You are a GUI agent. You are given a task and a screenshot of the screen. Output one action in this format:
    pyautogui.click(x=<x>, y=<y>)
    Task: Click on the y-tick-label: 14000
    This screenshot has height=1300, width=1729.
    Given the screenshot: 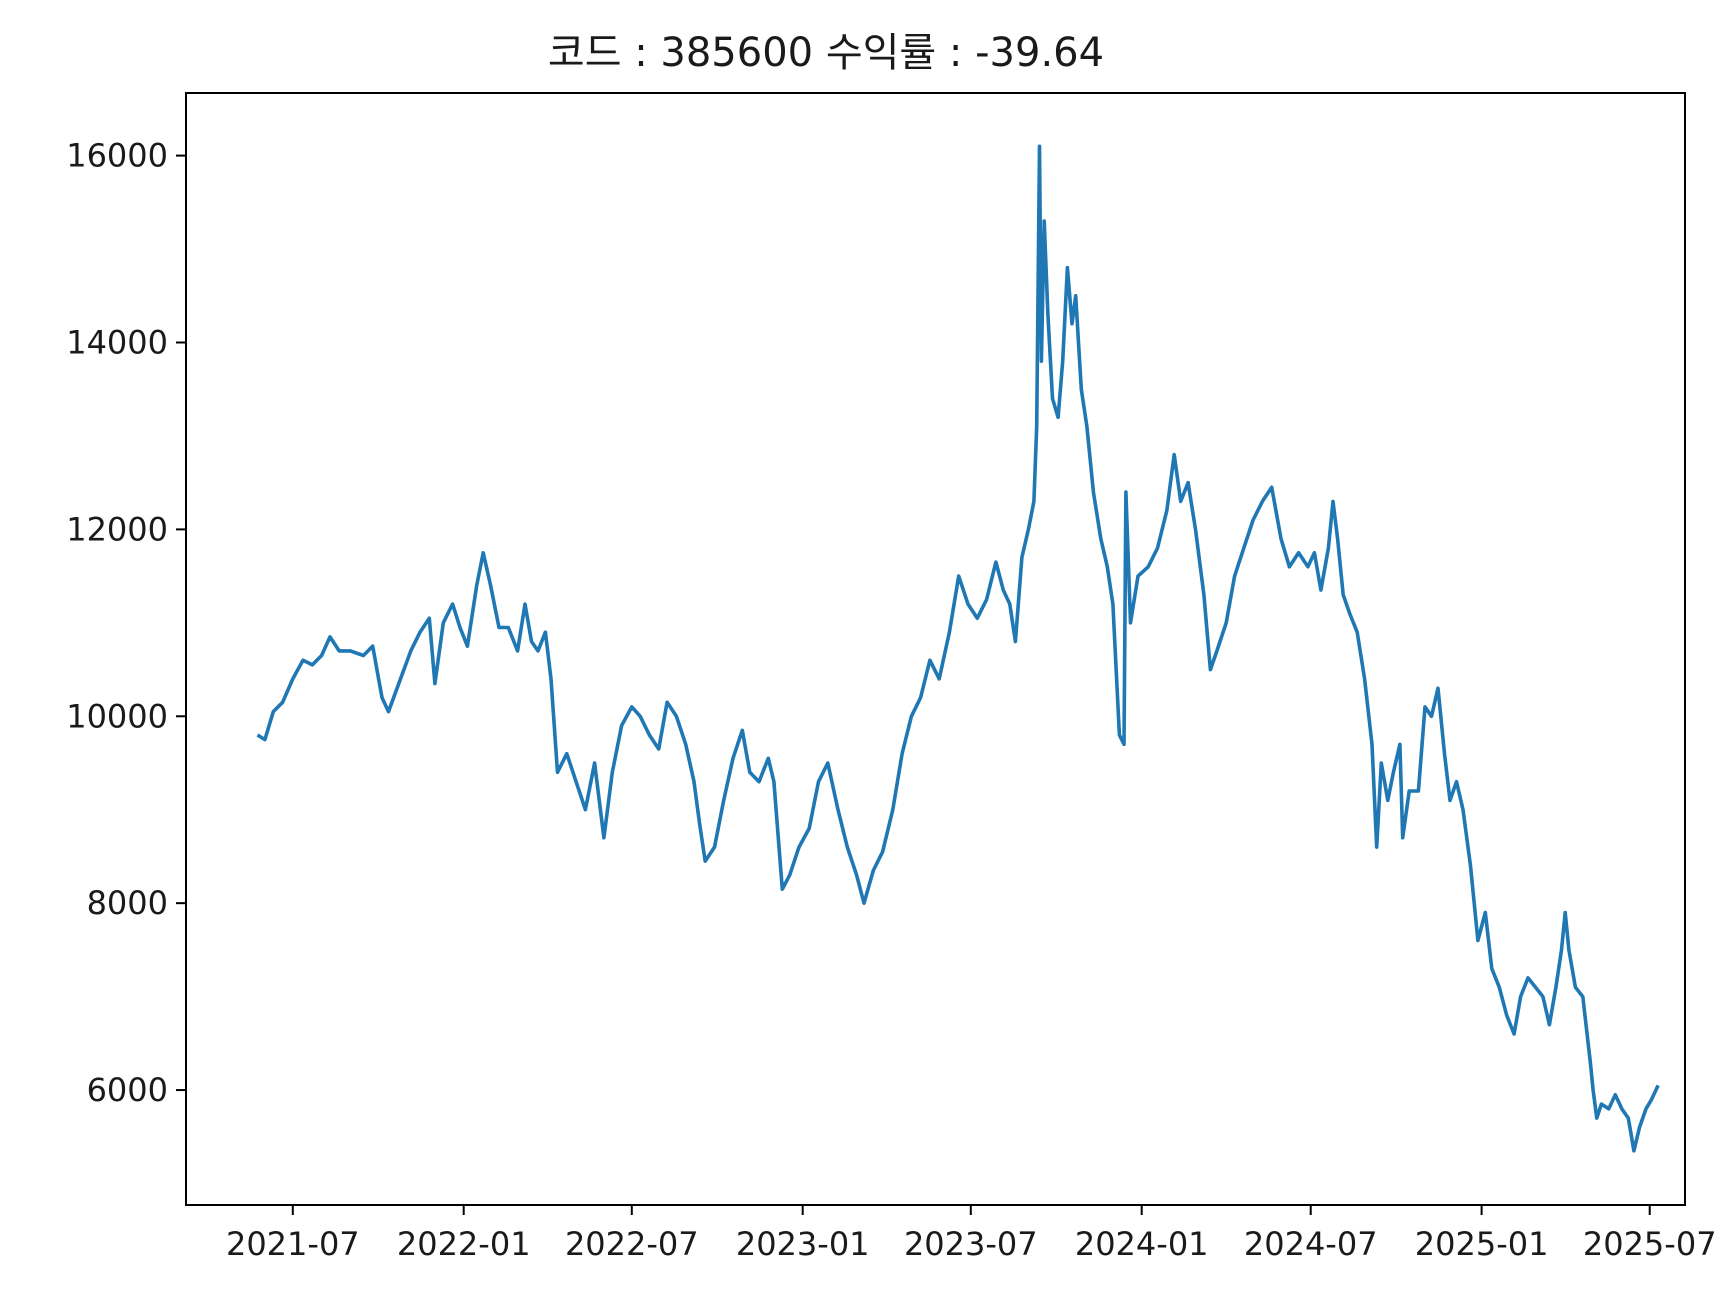 What is the action you would take?
    pyautogui.click(x=117, y=342)
    